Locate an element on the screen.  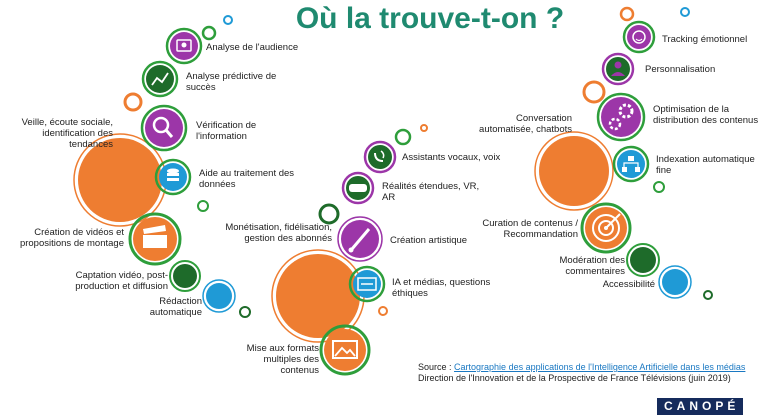
bubble-accessibilite is located at coordinates (675, 282).